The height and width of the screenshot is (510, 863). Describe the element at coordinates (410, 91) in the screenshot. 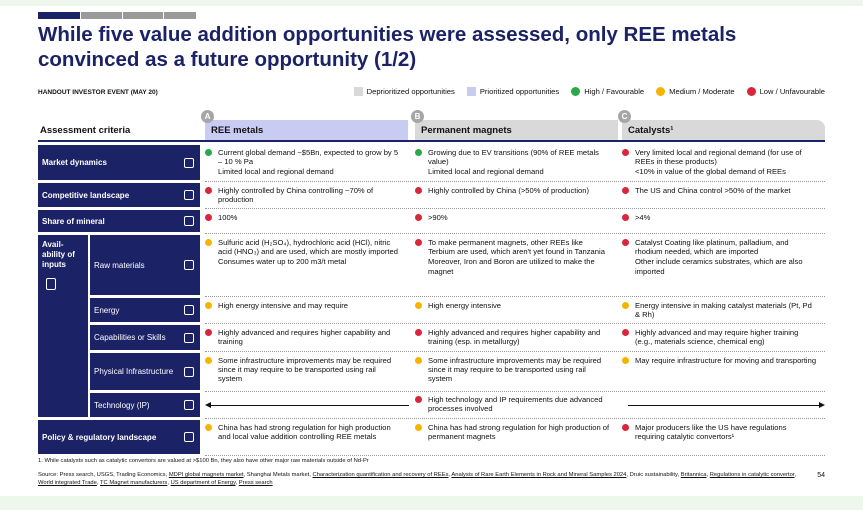

I see `legend-label: Deprioritized opportunities` at that location.